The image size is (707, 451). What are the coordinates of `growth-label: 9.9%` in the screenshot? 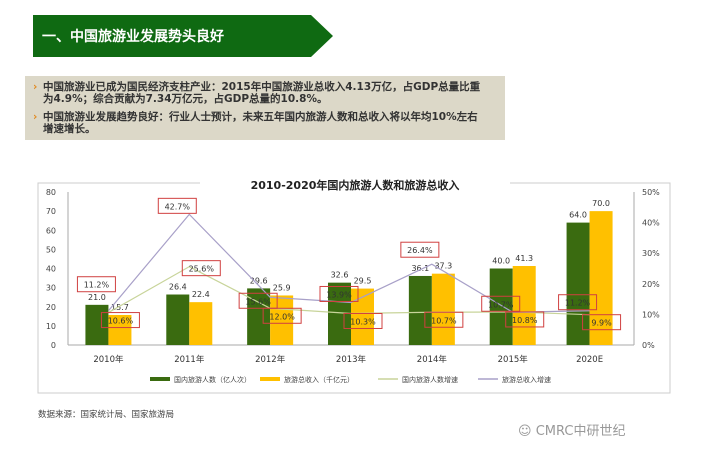 It's located at (601, 323).